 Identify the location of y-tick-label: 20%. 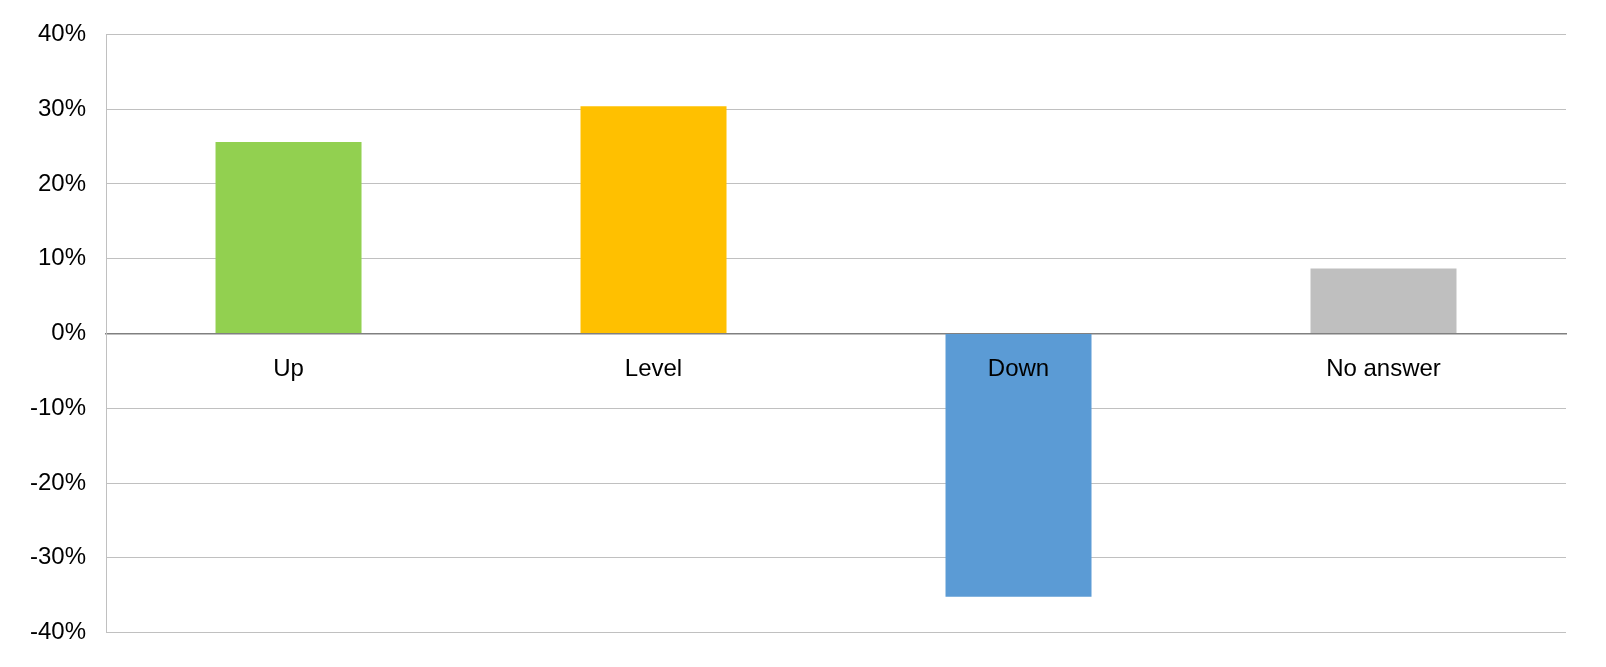
(62, 182).